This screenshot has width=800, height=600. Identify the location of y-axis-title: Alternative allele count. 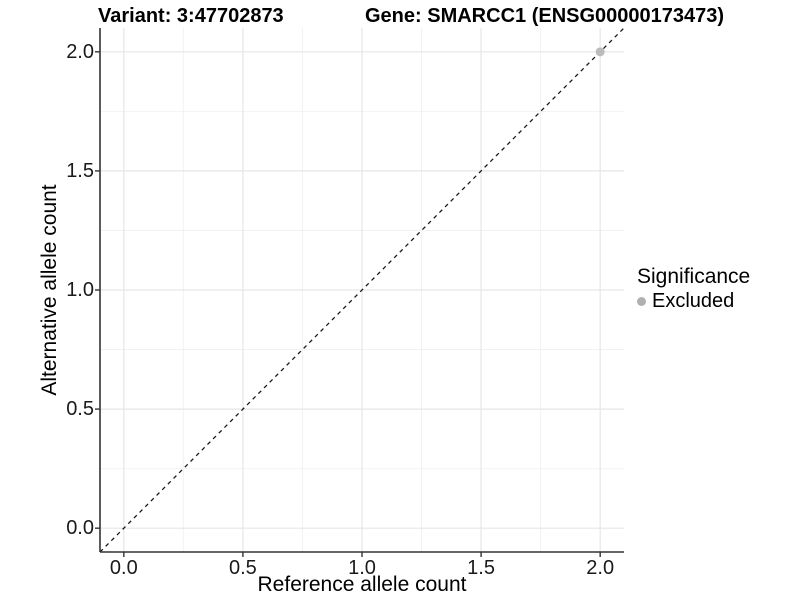
(49, 290).